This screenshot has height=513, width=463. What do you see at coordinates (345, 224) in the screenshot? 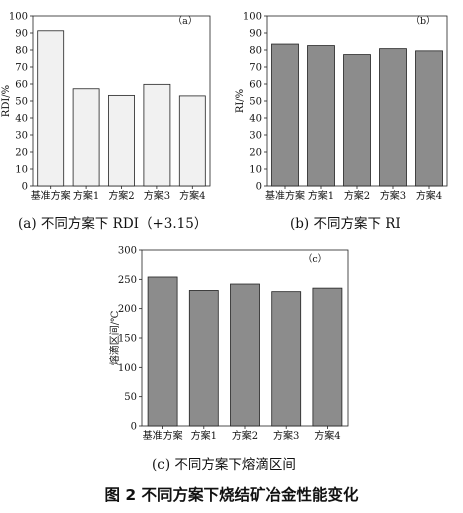
I see `caption-b: (b) 不同方案下 RI` at bounding box center [345, 224].